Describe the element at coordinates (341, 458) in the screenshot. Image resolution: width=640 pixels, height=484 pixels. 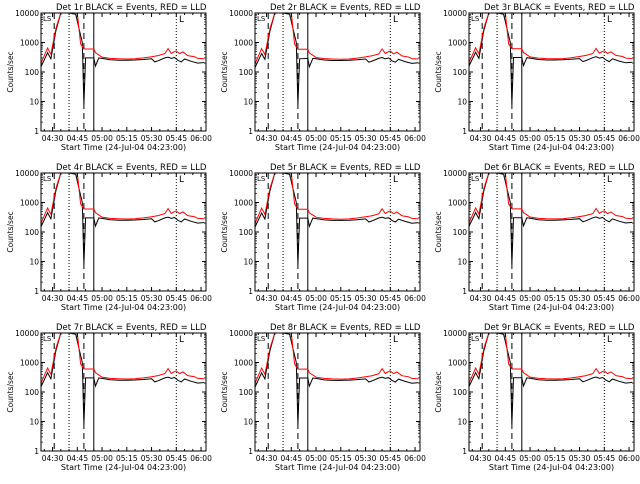
I see `x-tick-label: 05:15` at that location.